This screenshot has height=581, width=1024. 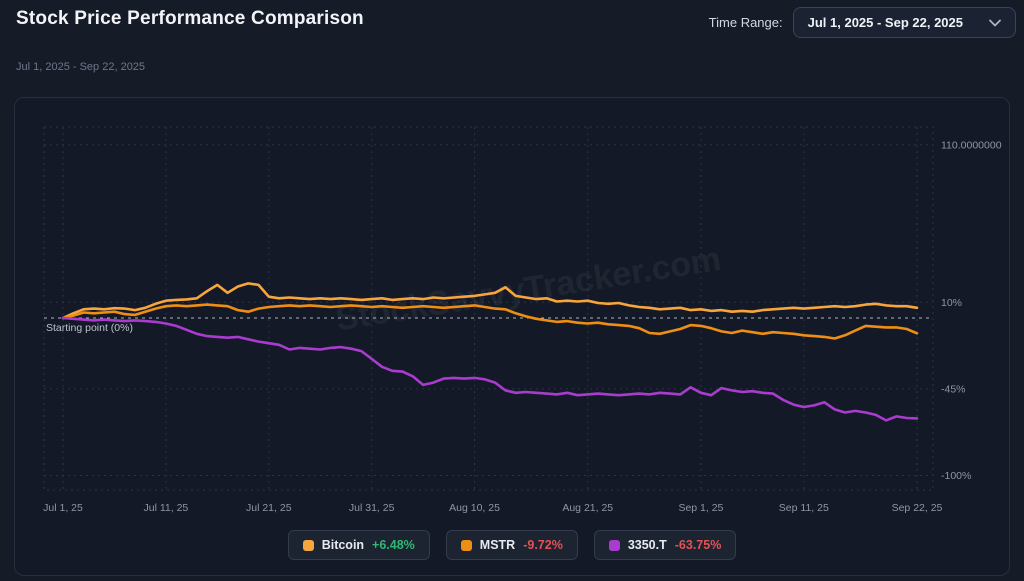 What do you see at coordinates (917, 508) in the screenshot?
I see `x-axis-tick-label: Sep 22, 25` at bounding box center [917, 508].